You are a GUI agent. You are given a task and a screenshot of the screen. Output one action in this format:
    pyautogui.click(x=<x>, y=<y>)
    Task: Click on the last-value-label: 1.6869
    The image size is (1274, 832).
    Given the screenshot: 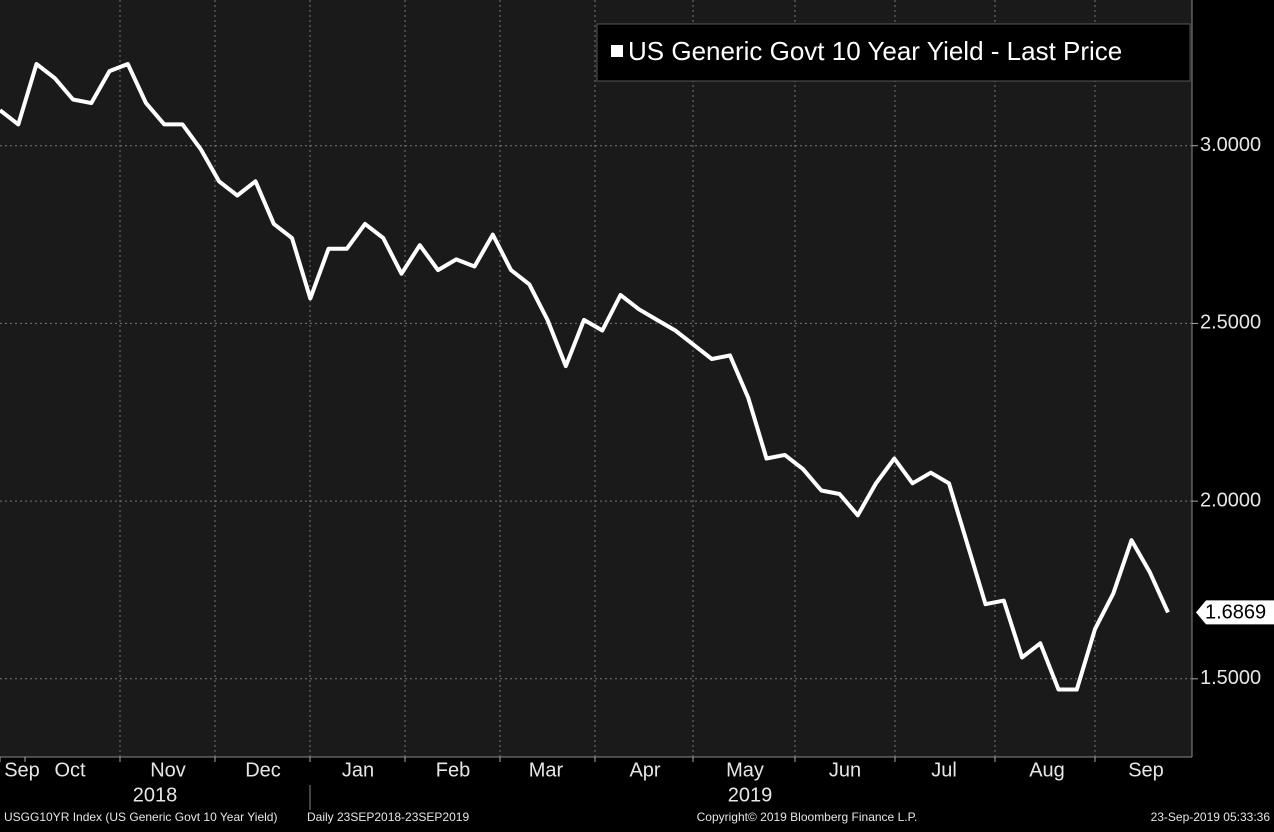 What is the action you would take?
    pyautogui.click(x=1235, y=613)
    